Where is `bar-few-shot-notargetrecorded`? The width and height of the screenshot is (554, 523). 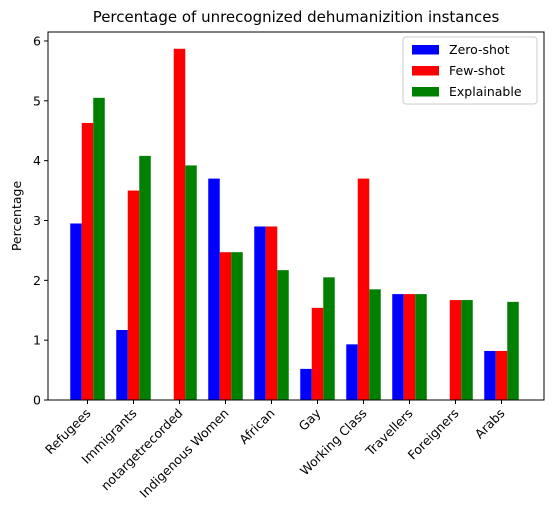
bar-few-shot-notargetrecorded is located at coordinates (179, 224).